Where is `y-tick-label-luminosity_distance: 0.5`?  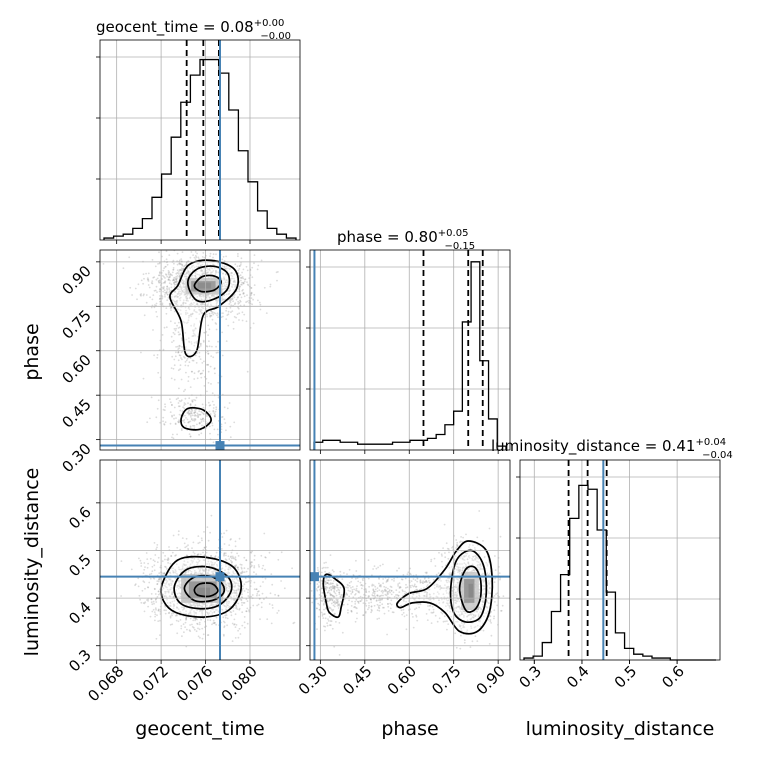 y-tick-label-luminosity_distance: 0.5 is located at coordinates (80, 566).